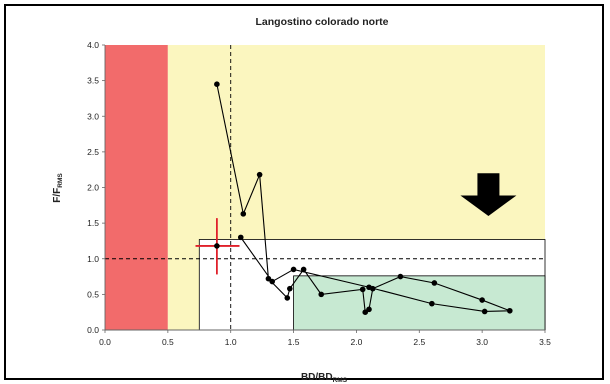 Image resolution: width=610 pixels, height=384 pixels. What do you see at coordinates (93, 259) in the screenshot?
I see `y-tick-label-2: 1.0` at bounding box center [93, 259].